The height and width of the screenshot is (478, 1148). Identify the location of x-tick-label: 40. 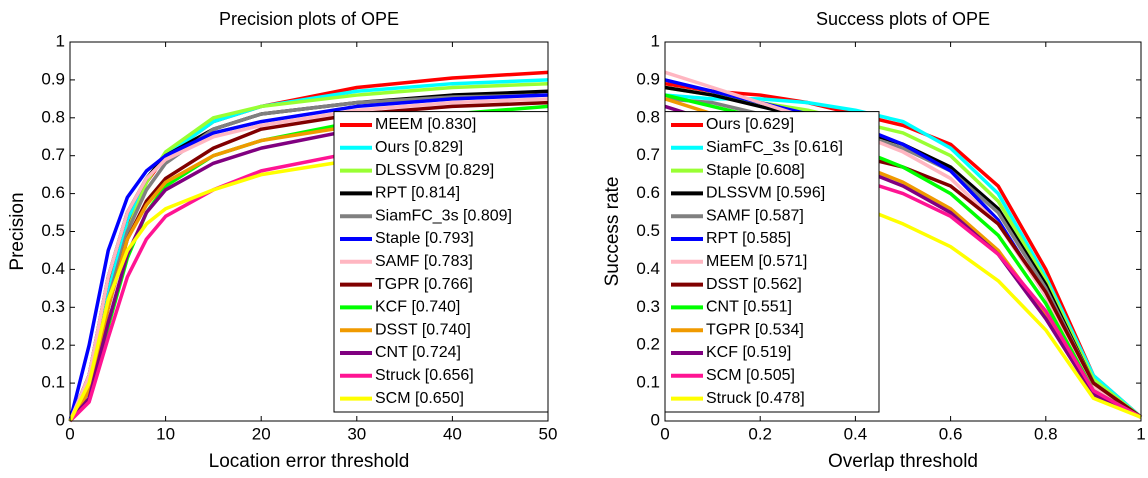
(452, 433).